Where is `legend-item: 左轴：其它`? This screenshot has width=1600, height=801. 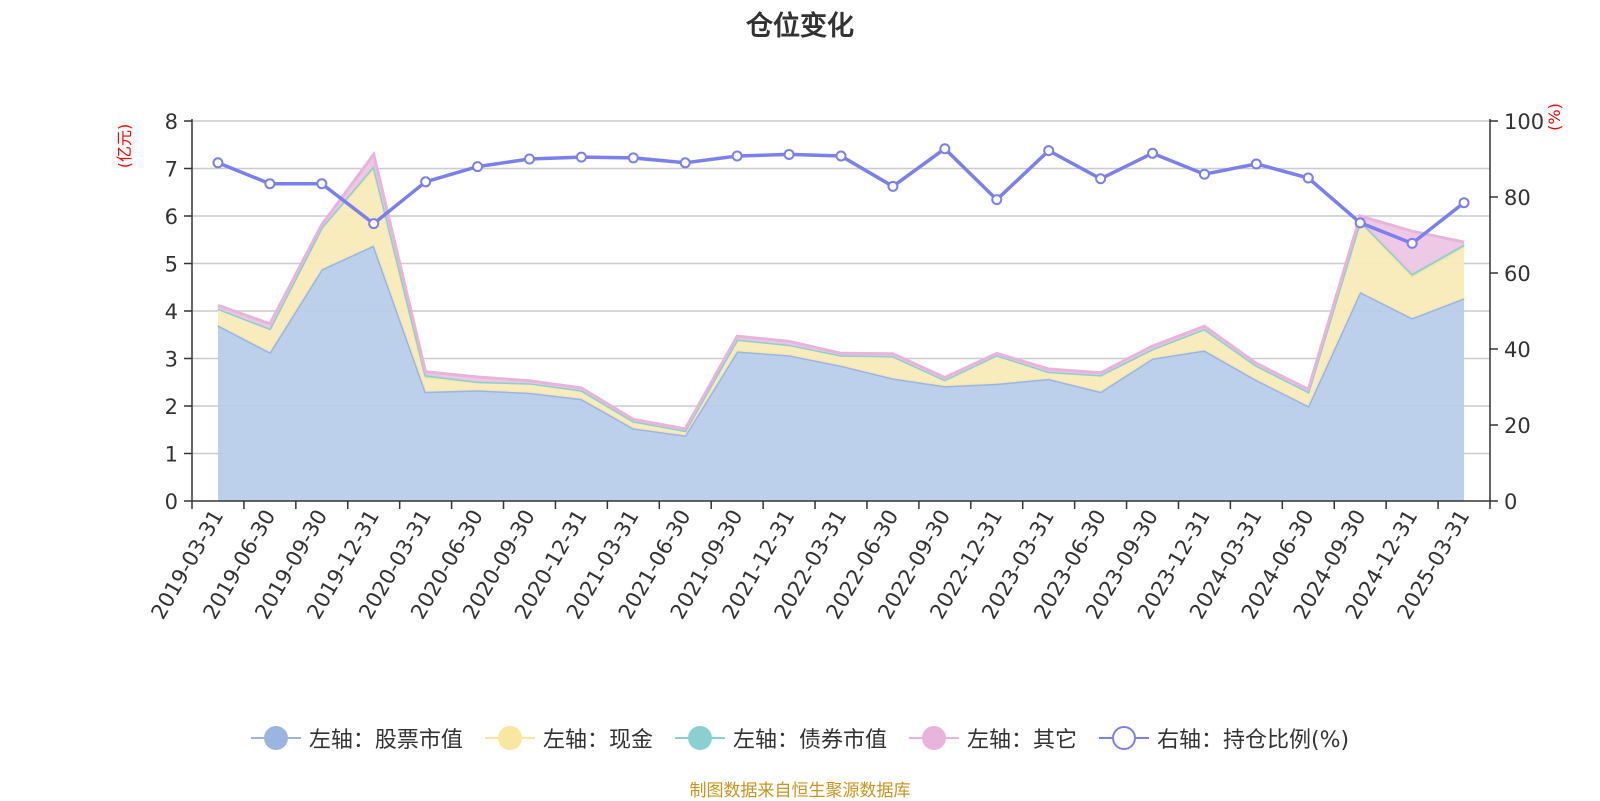 legend-item: 左轴：其它 is located at coordinates (992, 738).